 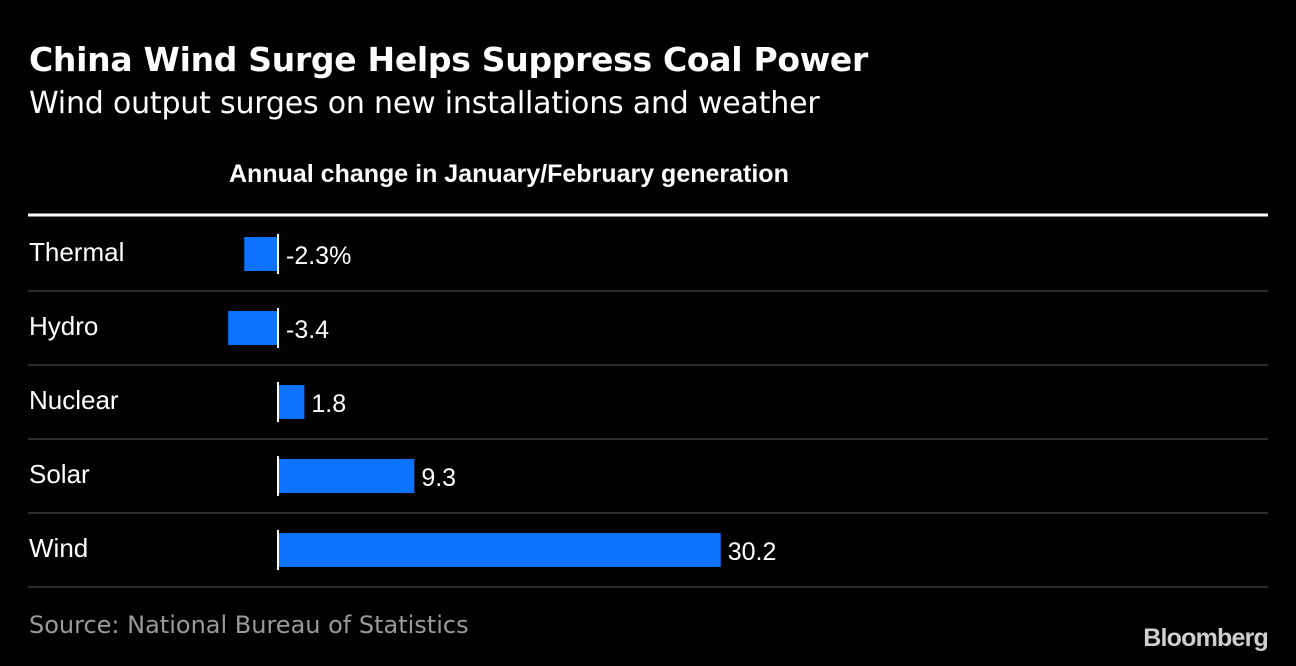 I want to click on header-rule, so click(x=648, y=215).